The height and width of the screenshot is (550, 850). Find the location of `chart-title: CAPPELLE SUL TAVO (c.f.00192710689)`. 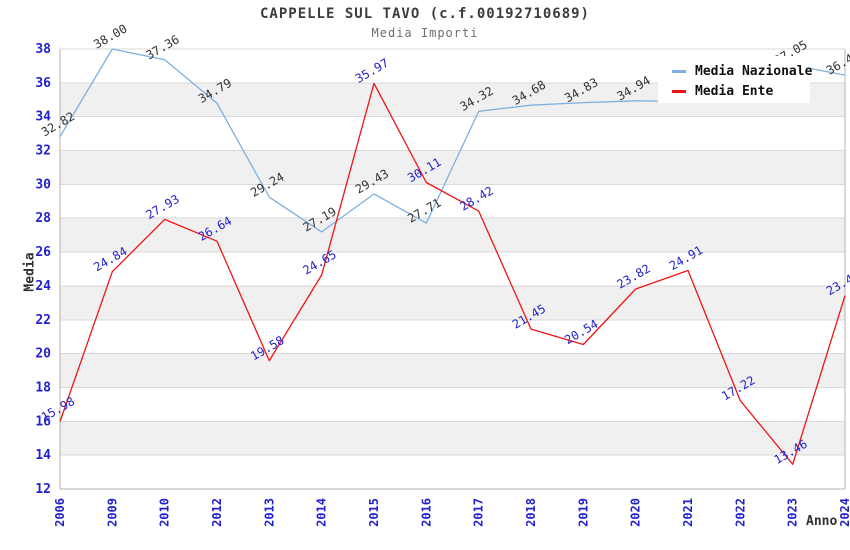

chart-title: CAPPELLE SUL TAVO (c.f.00192710689) is located at coordinates (424, 14).